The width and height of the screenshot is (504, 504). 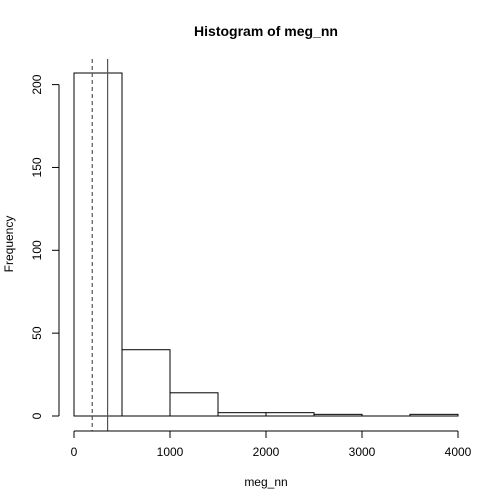 I want to click on reference-lines-group, so click(x=100, y=245).